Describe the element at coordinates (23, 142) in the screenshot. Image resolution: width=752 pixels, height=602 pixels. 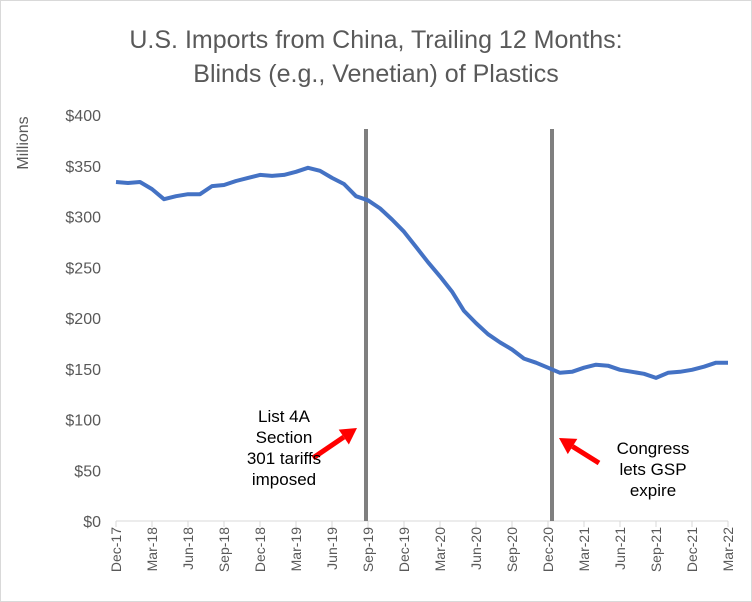
I see `y-axis-label: Millions` at that location.